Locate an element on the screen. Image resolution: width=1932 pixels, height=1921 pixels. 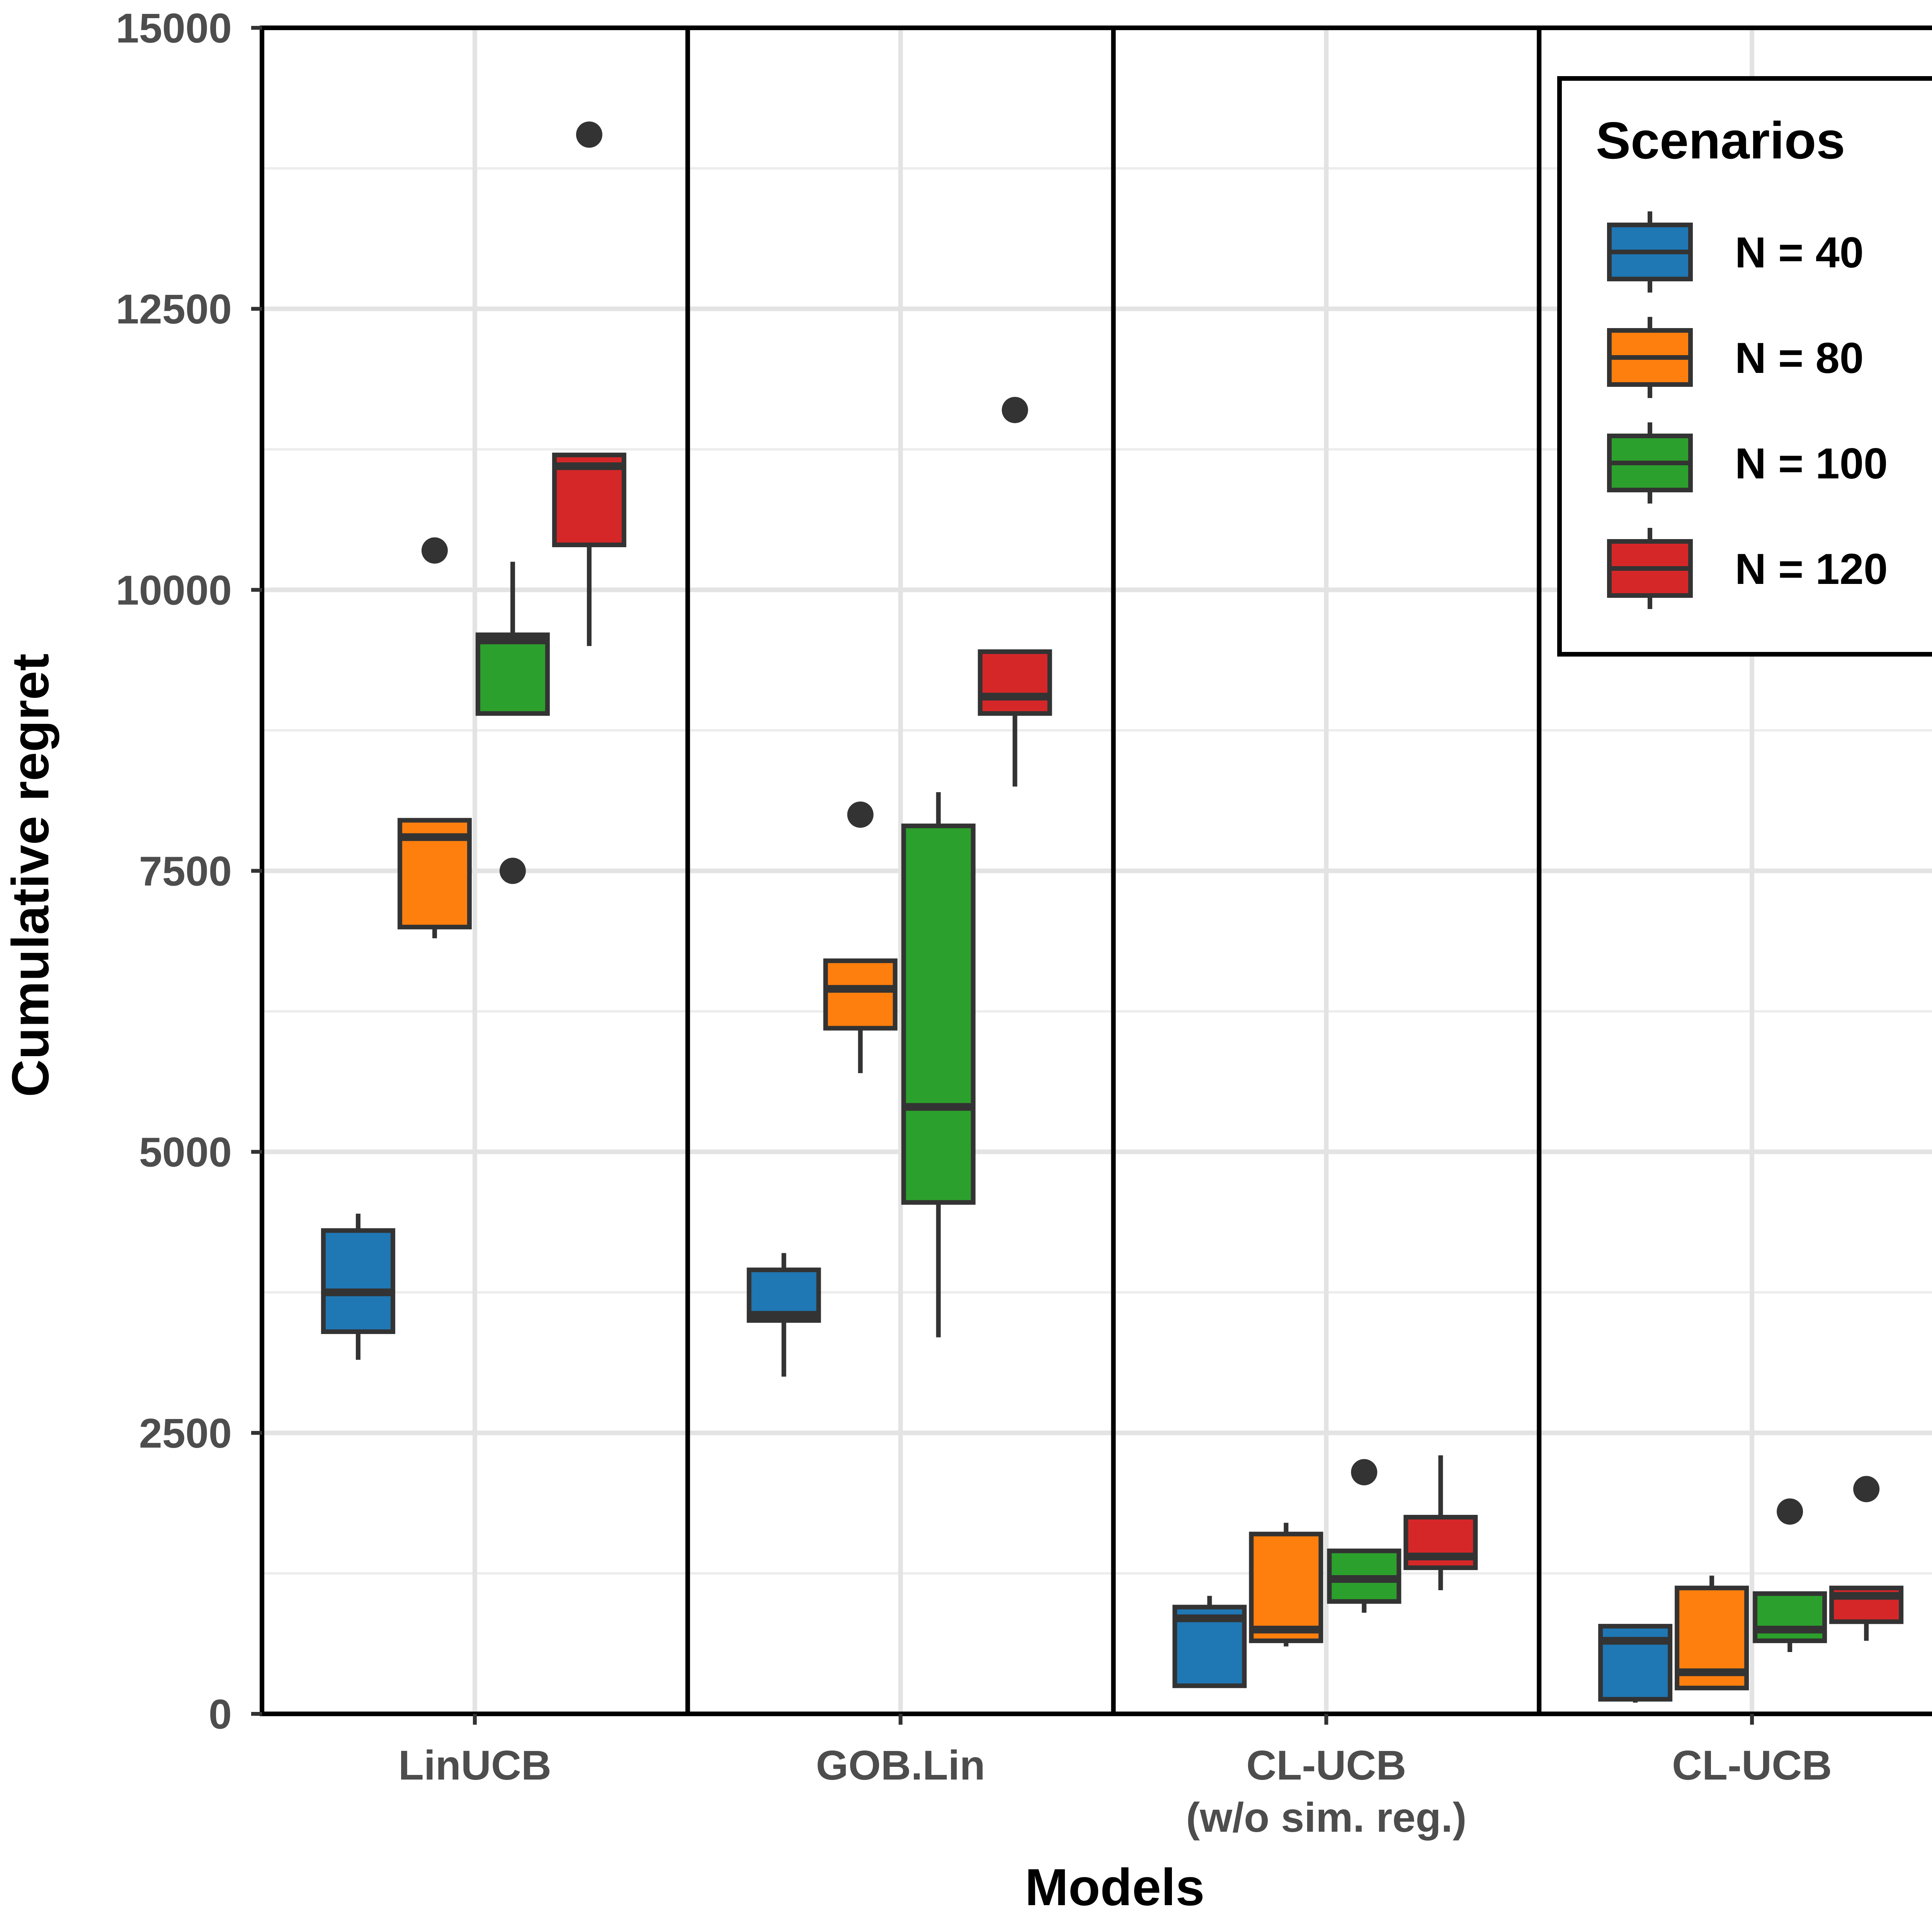
legend-entry: N = 80 is located at coordinates (1736, 358).